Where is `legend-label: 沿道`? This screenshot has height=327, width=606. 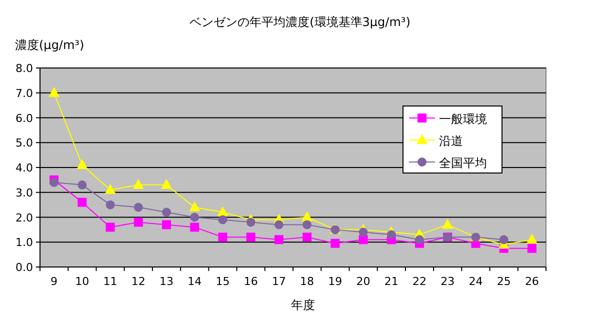
legend-label: 沿道 is located at coordinates (451, 141).